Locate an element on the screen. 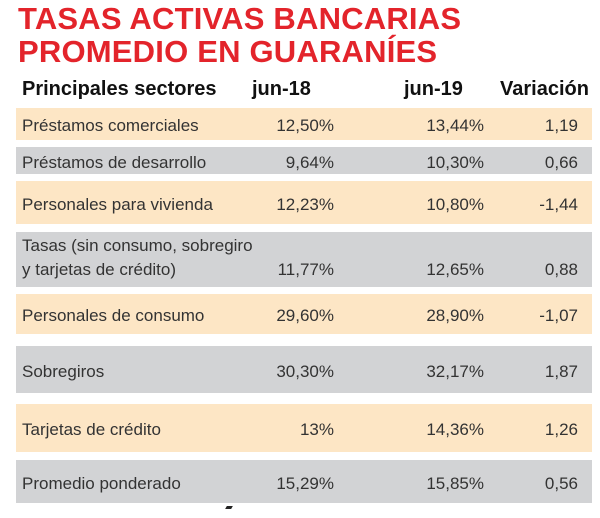 Image resolution: width=600 pixels, height=518 pixels. title-line-2: PROMEDIO EN GUARANÍES is located at coordinates (228, 51).